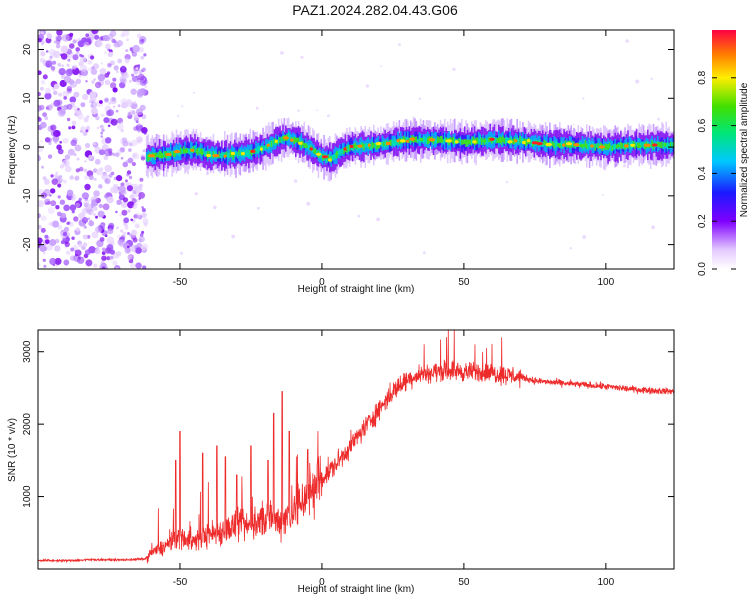 The image size is (750, 605). I want to click on y-tick-label: 0, so click(27, 147).